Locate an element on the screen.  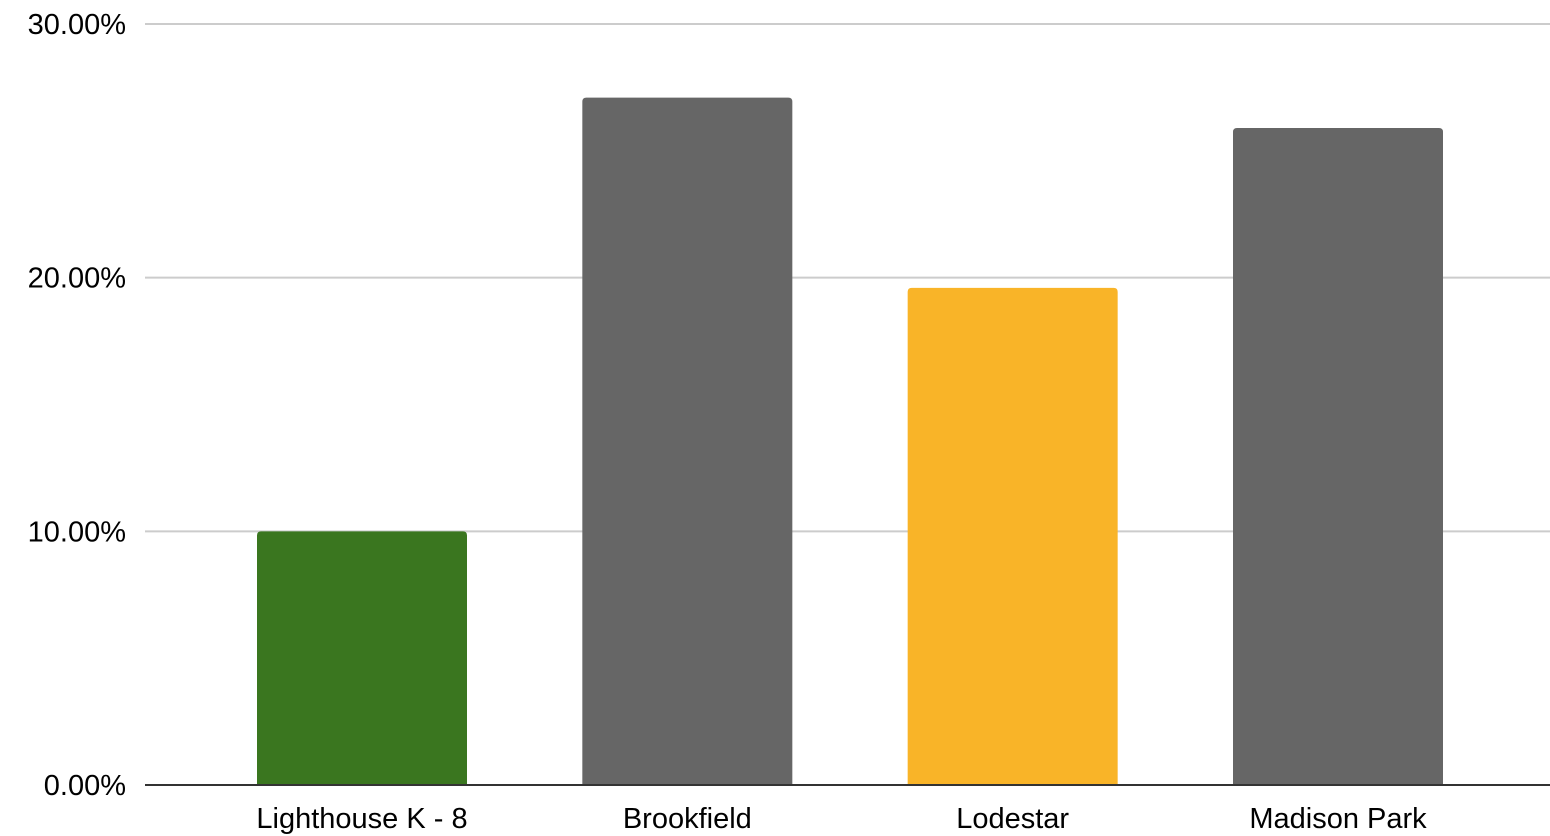
x-category-label: Madison Park is located at coordinates (1338, 819).